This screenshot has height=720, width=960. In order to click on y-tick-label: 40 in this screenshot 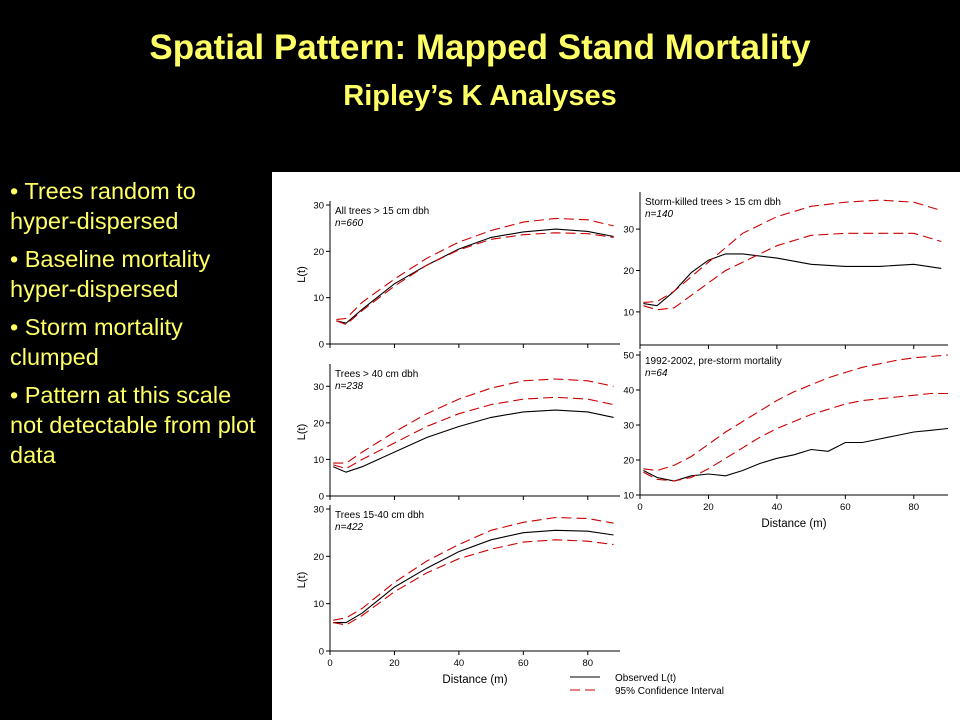, I will do `click(628, 391)`.